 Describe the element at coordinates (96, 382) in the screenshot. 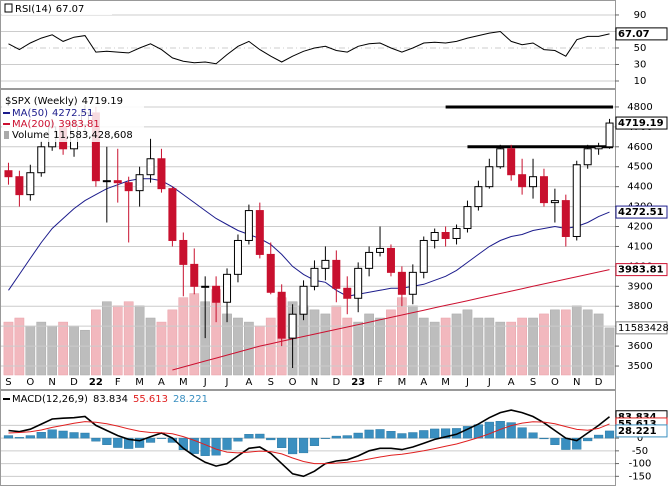

I see `x-tick-label: 22` at that location.